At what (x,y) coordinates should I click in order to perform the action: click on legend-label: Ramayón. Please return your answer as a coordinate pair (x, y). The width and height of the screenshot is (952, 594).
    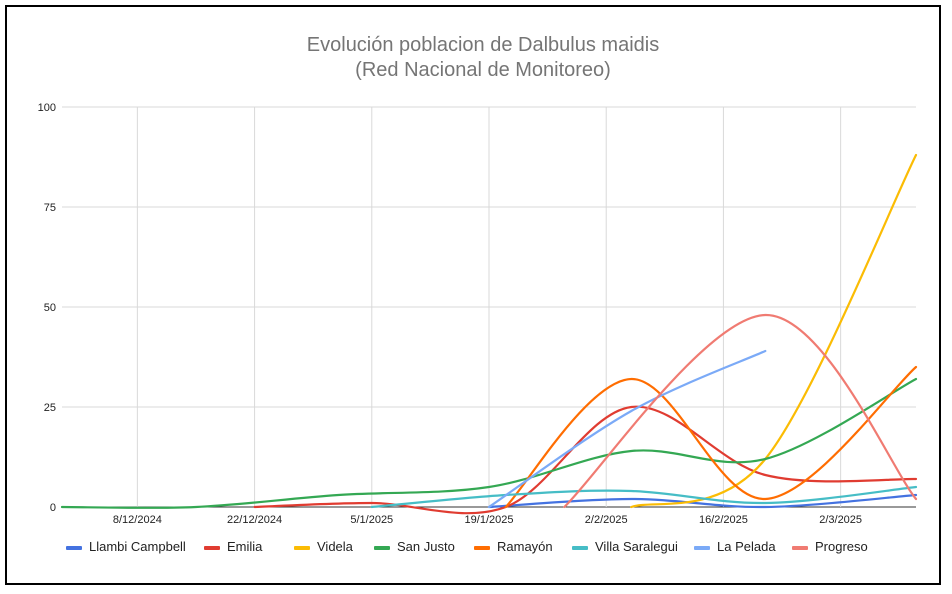
    Looking at the image, I should click on (525, 546).